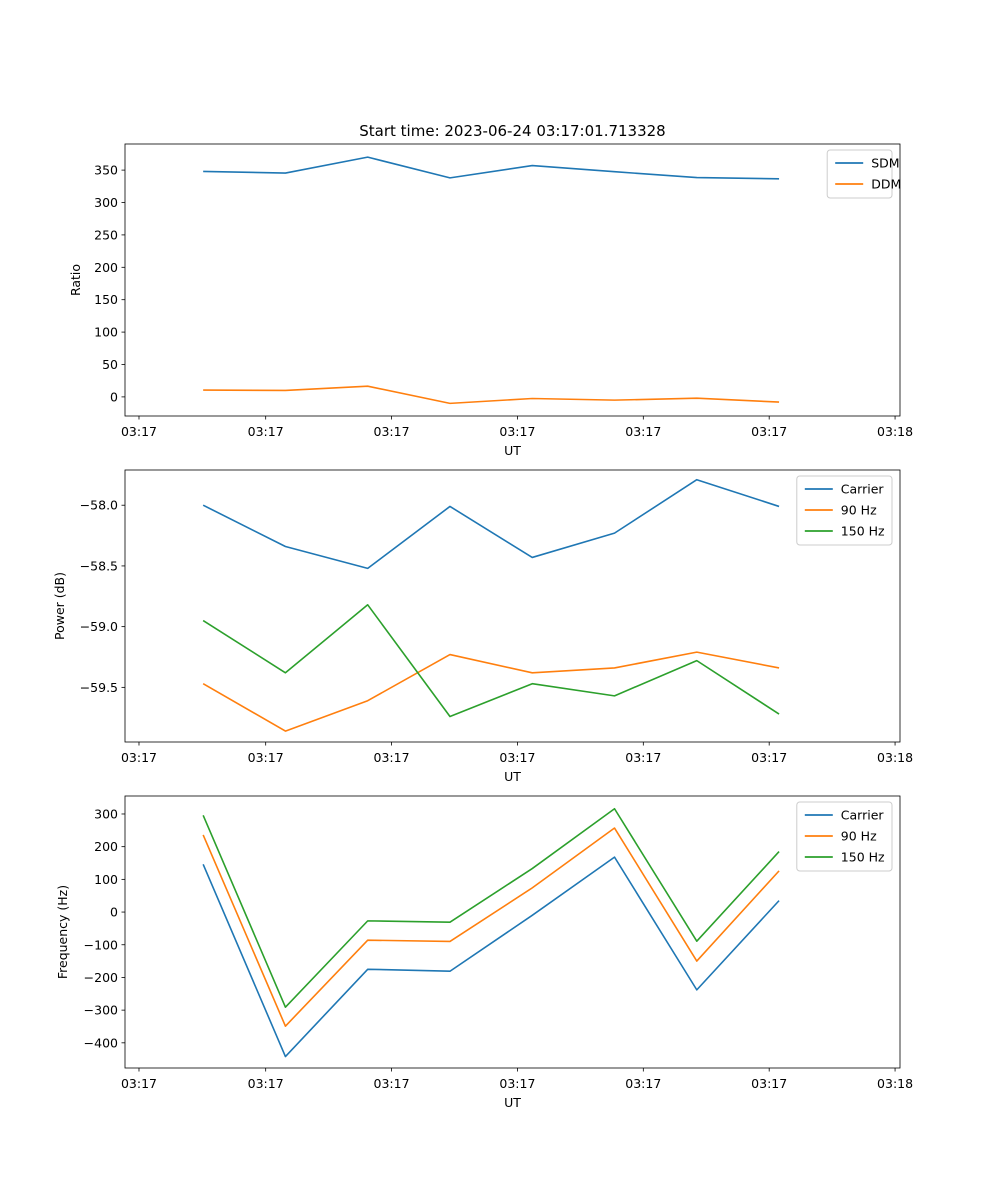 The image size is (1000, 1200). I want to click on y-tick-label: 250, so click(106, 234).